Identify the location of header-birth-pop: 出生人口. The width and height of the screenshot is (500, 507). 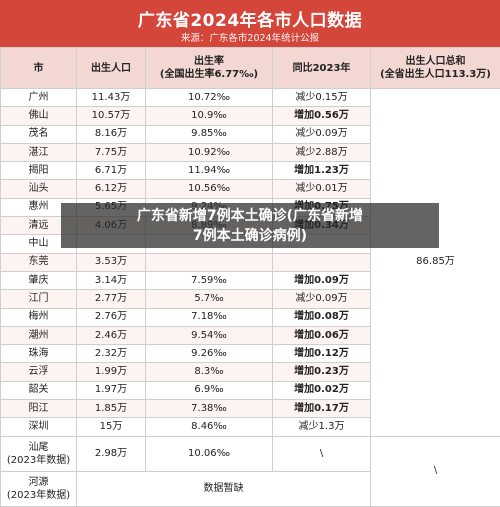
(111, 68).